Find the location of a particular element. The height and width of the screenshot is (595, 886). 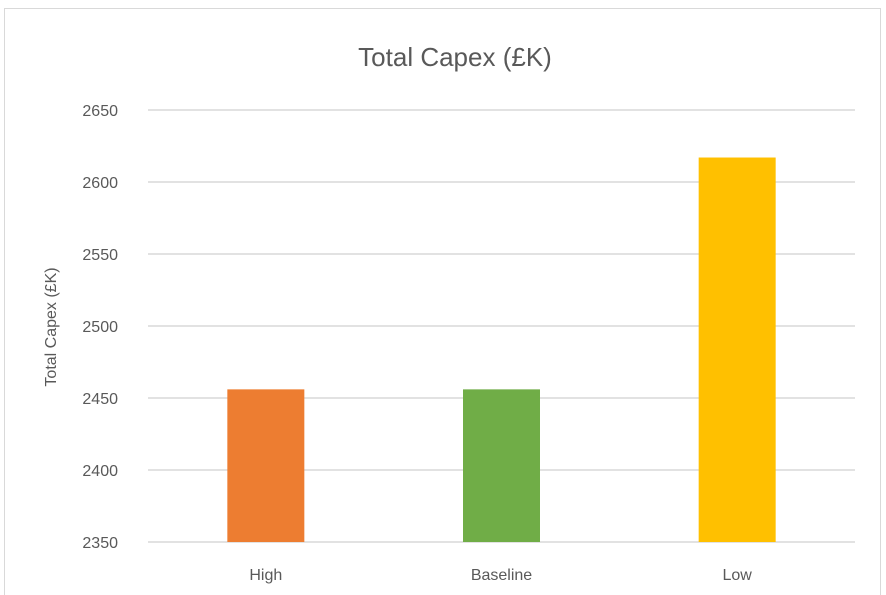

x-tick-label-high: High is located at coordinates (265, 575).